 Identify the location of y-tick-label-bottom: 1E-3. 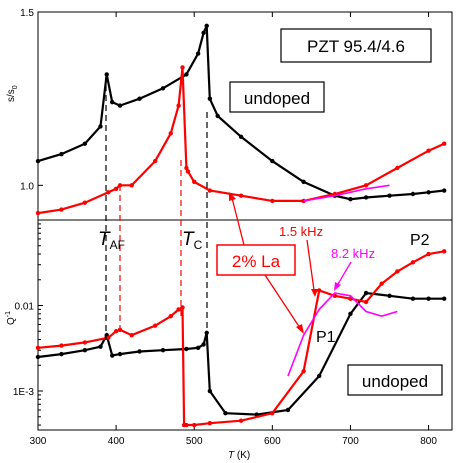
(24, 392).